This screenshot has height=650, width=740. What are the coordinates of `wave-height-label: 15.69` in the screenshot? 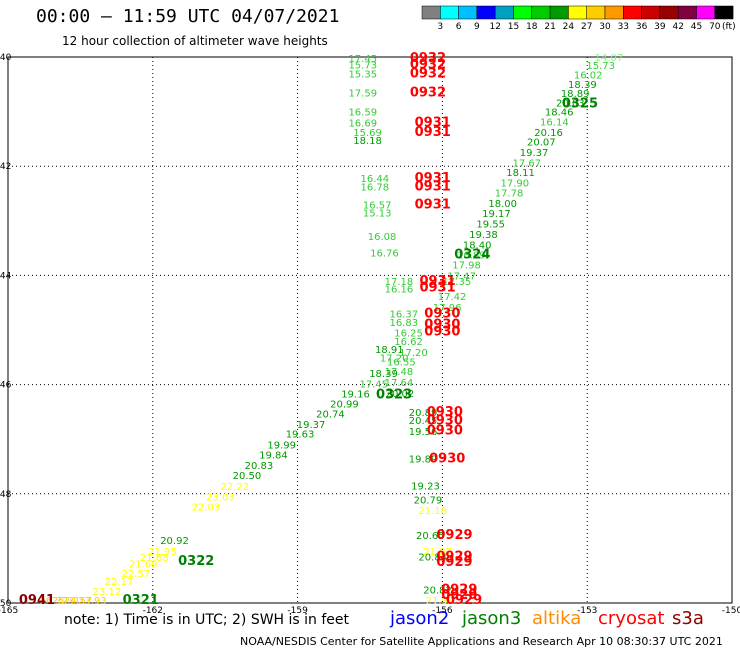 It's located at (367, 133).